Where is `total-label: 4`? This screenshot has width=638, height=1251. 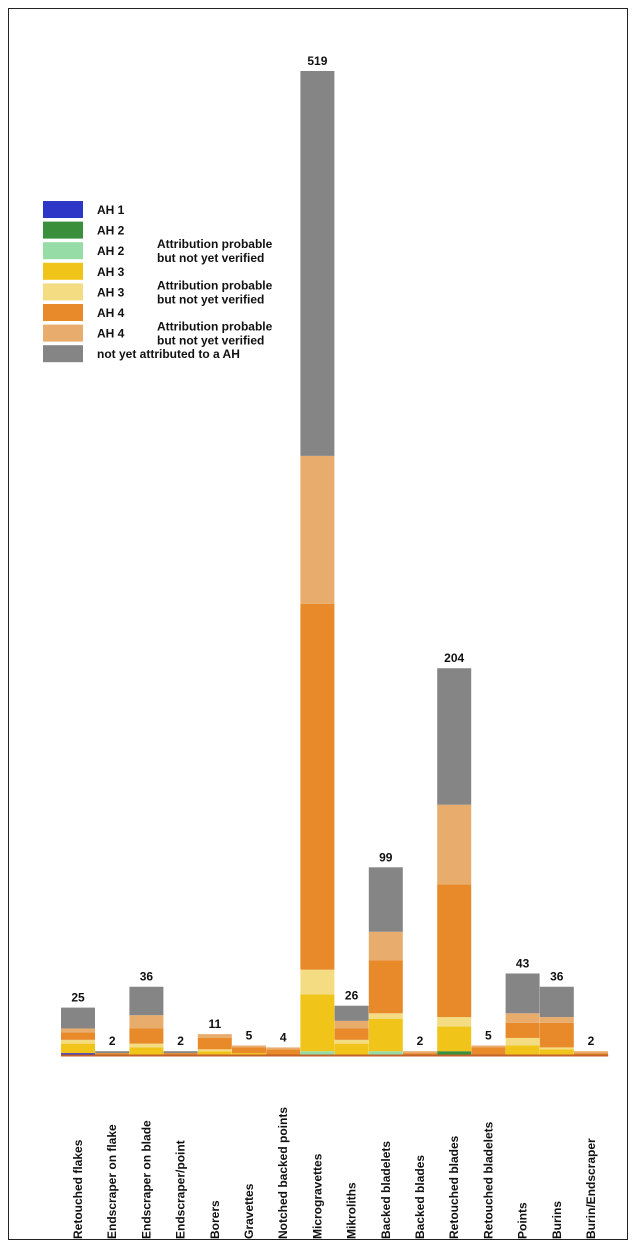
total-label: 4 is located at coordinates (283, 1037).